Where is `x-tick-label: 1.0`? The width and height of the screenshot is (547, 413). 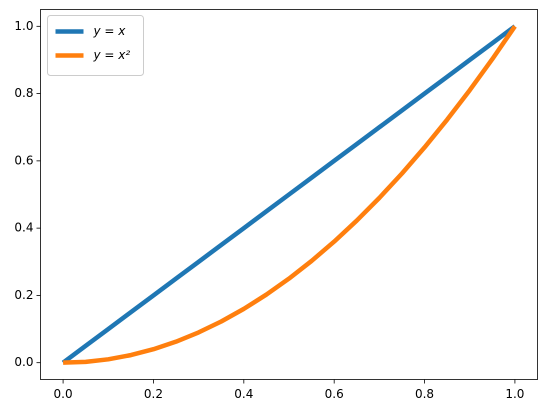 x-tick-label: 1.0 is located at coordinates (514, 394).